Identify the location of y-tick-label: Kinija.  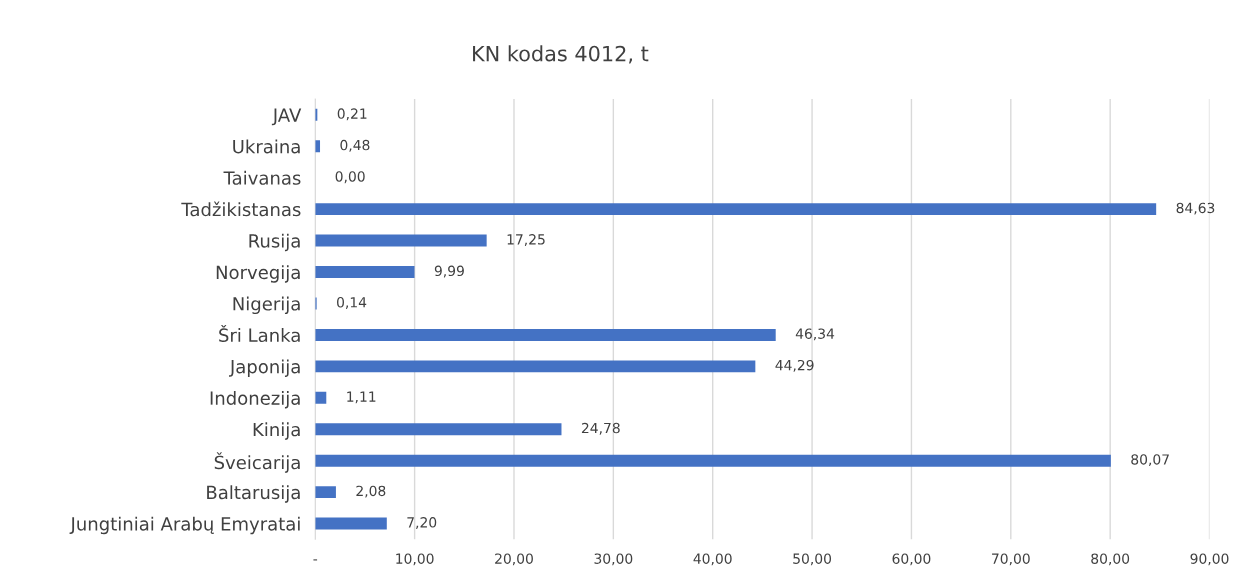
(276, 431).